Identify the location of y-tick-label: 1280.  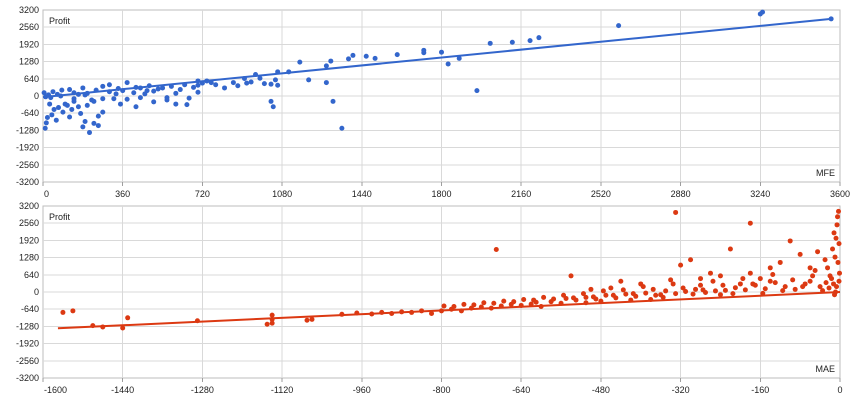
(29, 62).